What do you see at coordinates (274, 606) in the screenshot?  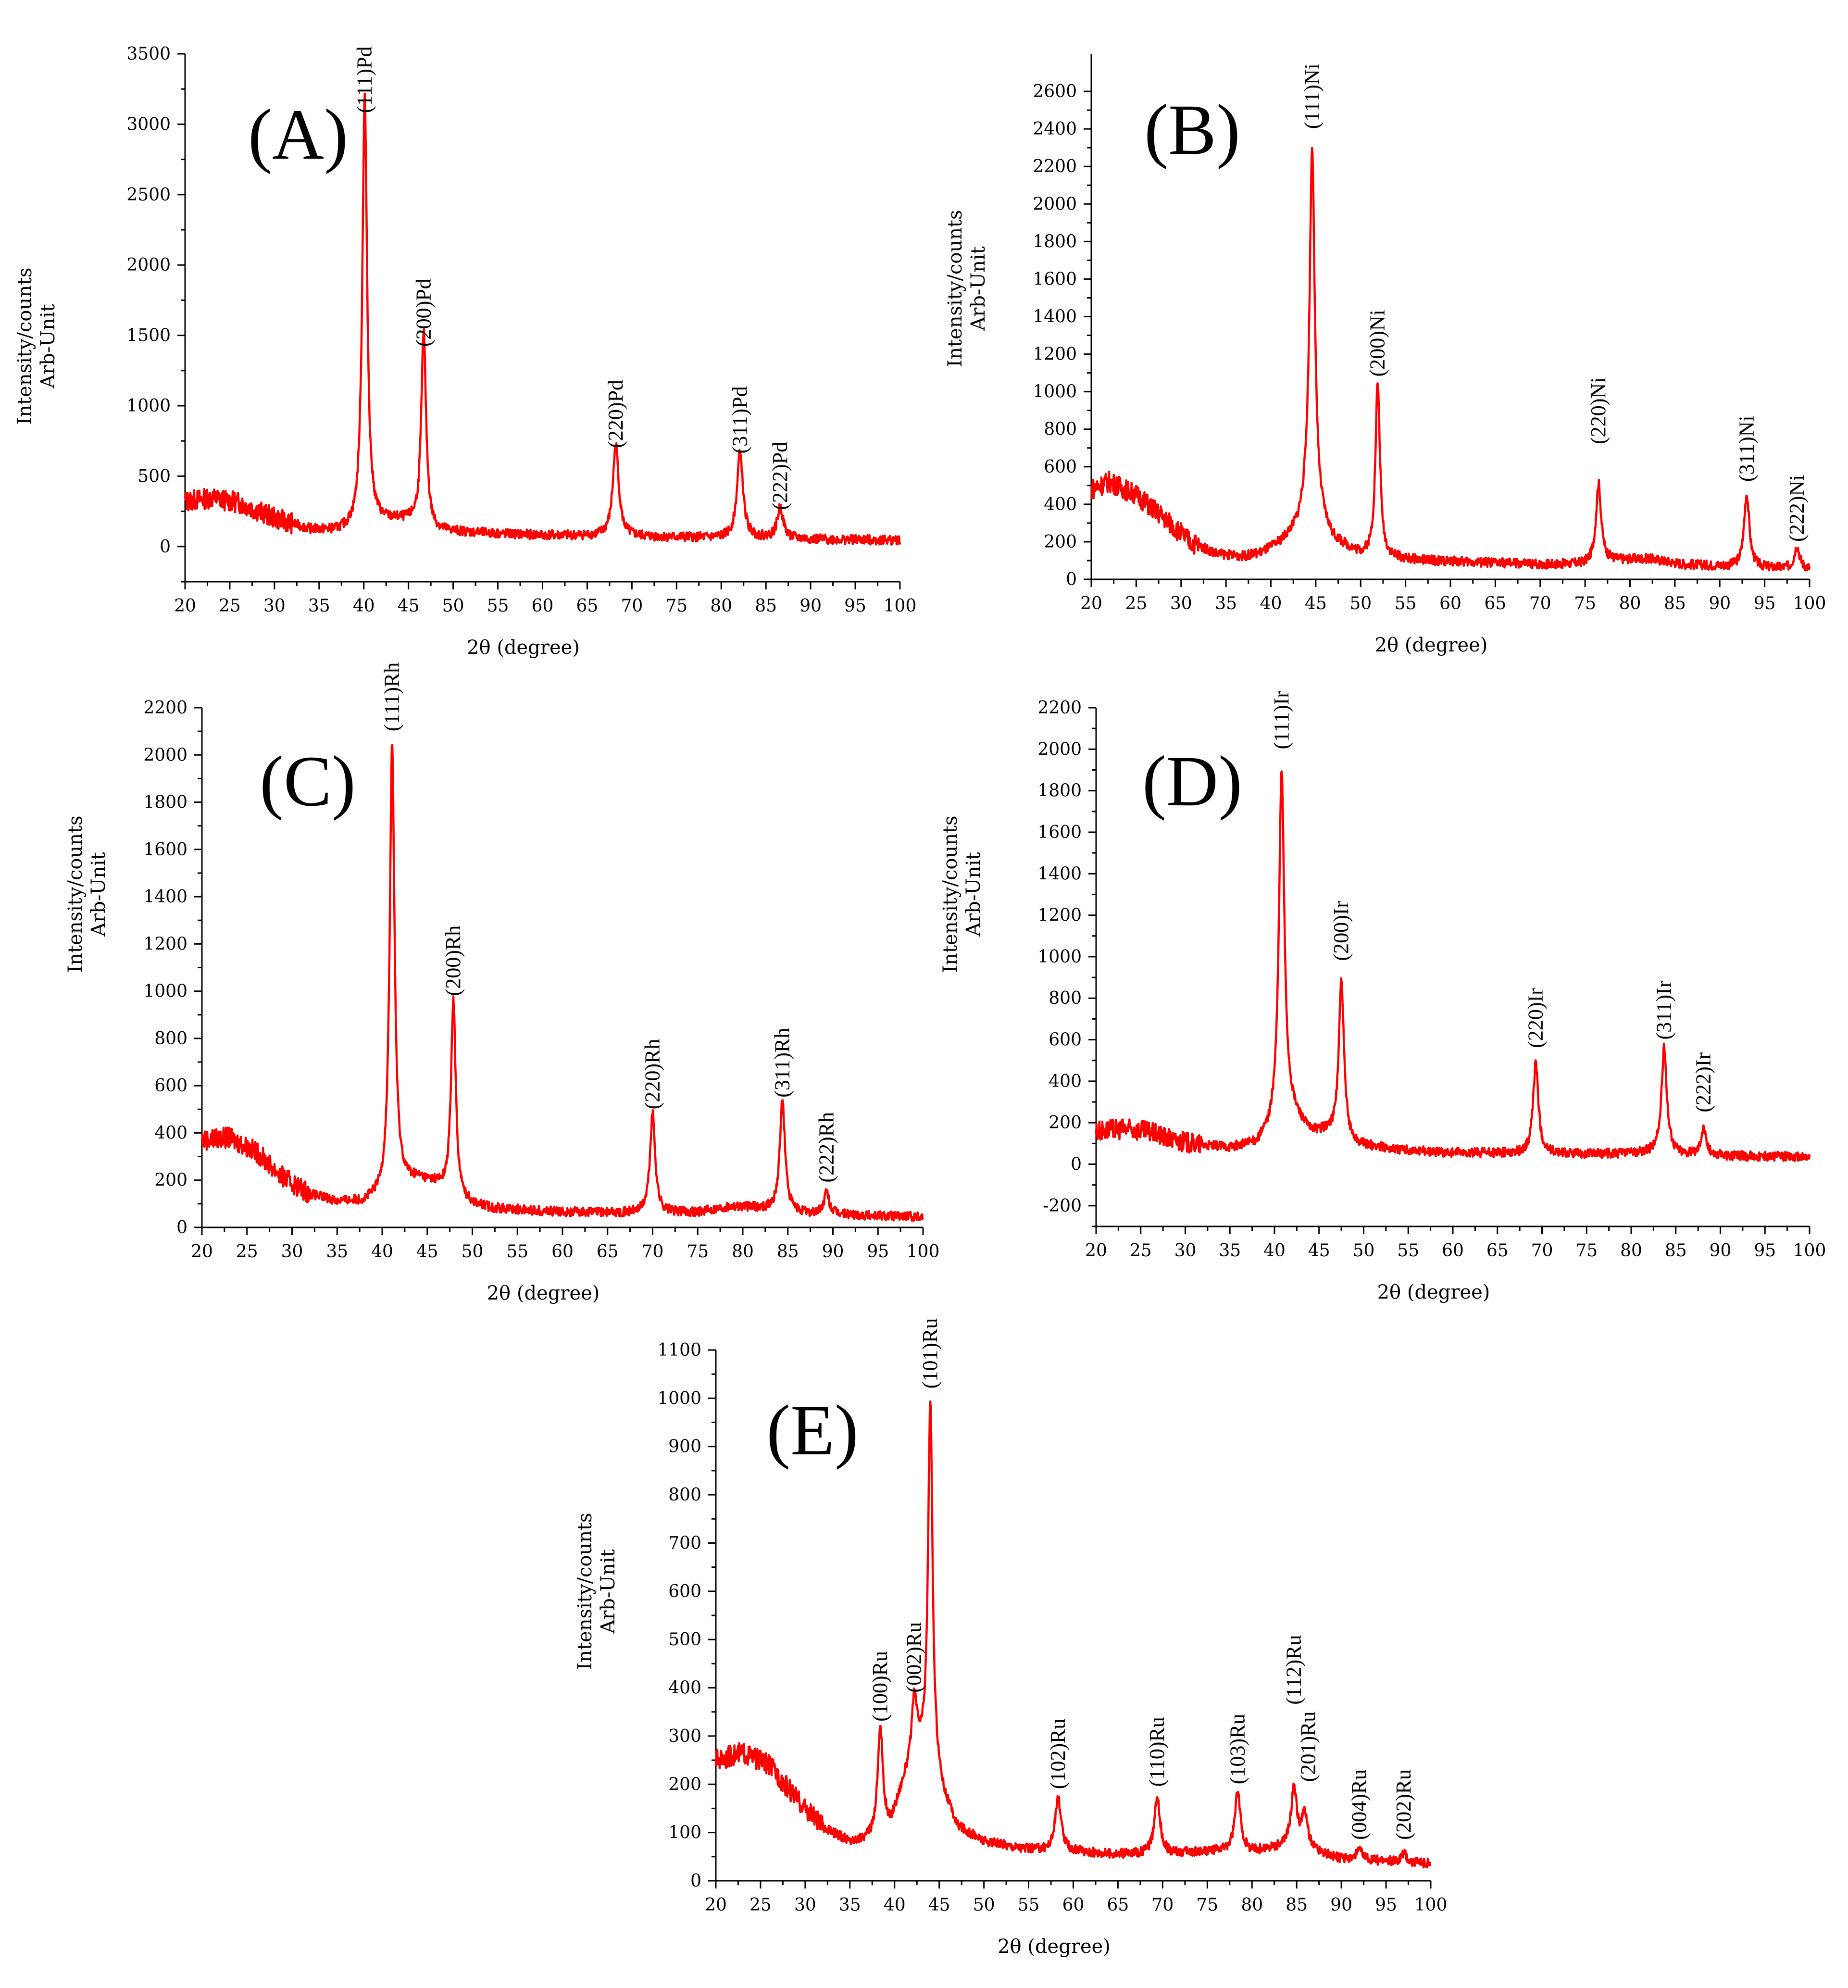 I see `x-tick-label: 30` at bounding box center [274, 606].